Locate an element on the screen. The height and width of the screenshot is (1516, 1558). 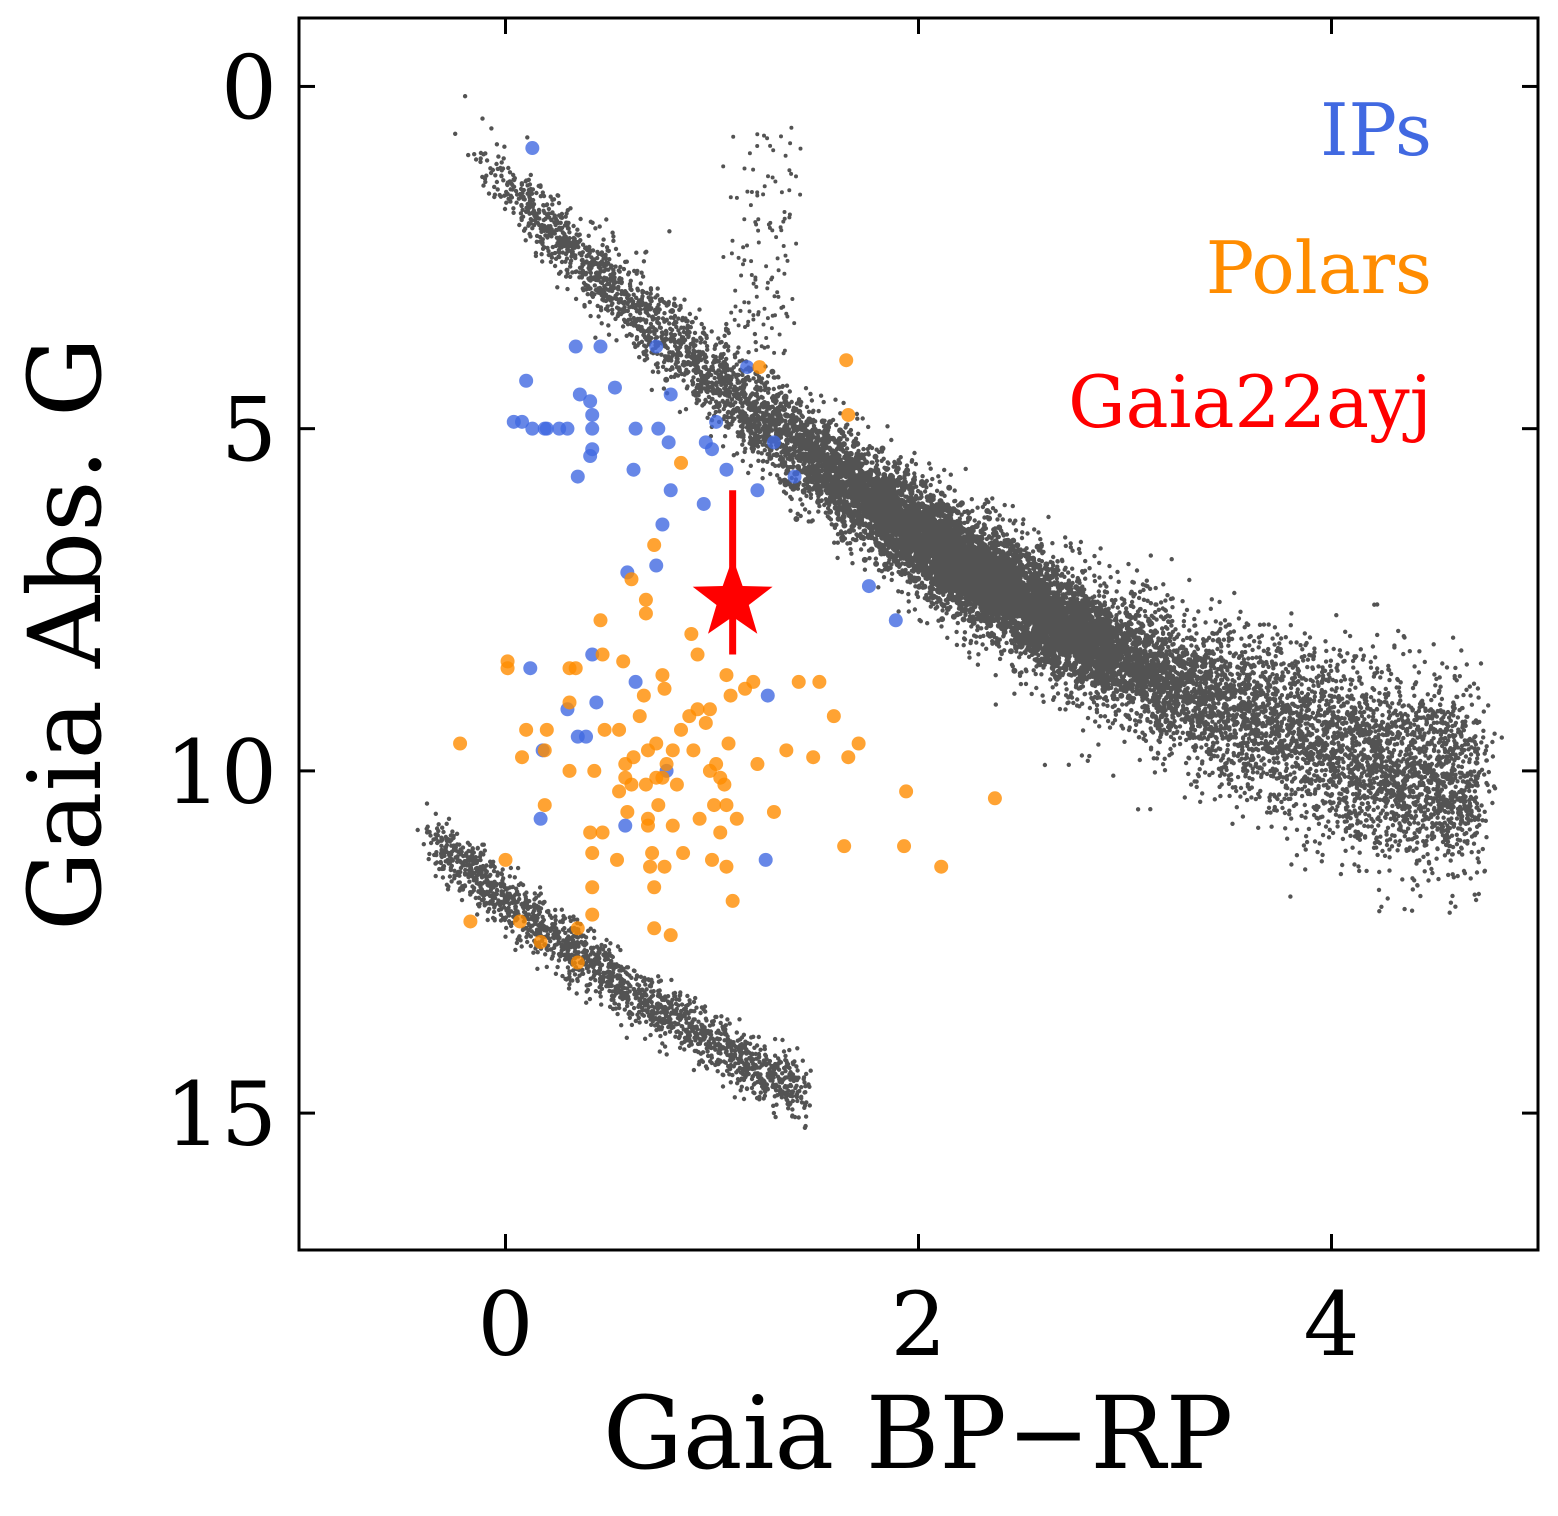
series-polars is located at coordinates (727, 661).